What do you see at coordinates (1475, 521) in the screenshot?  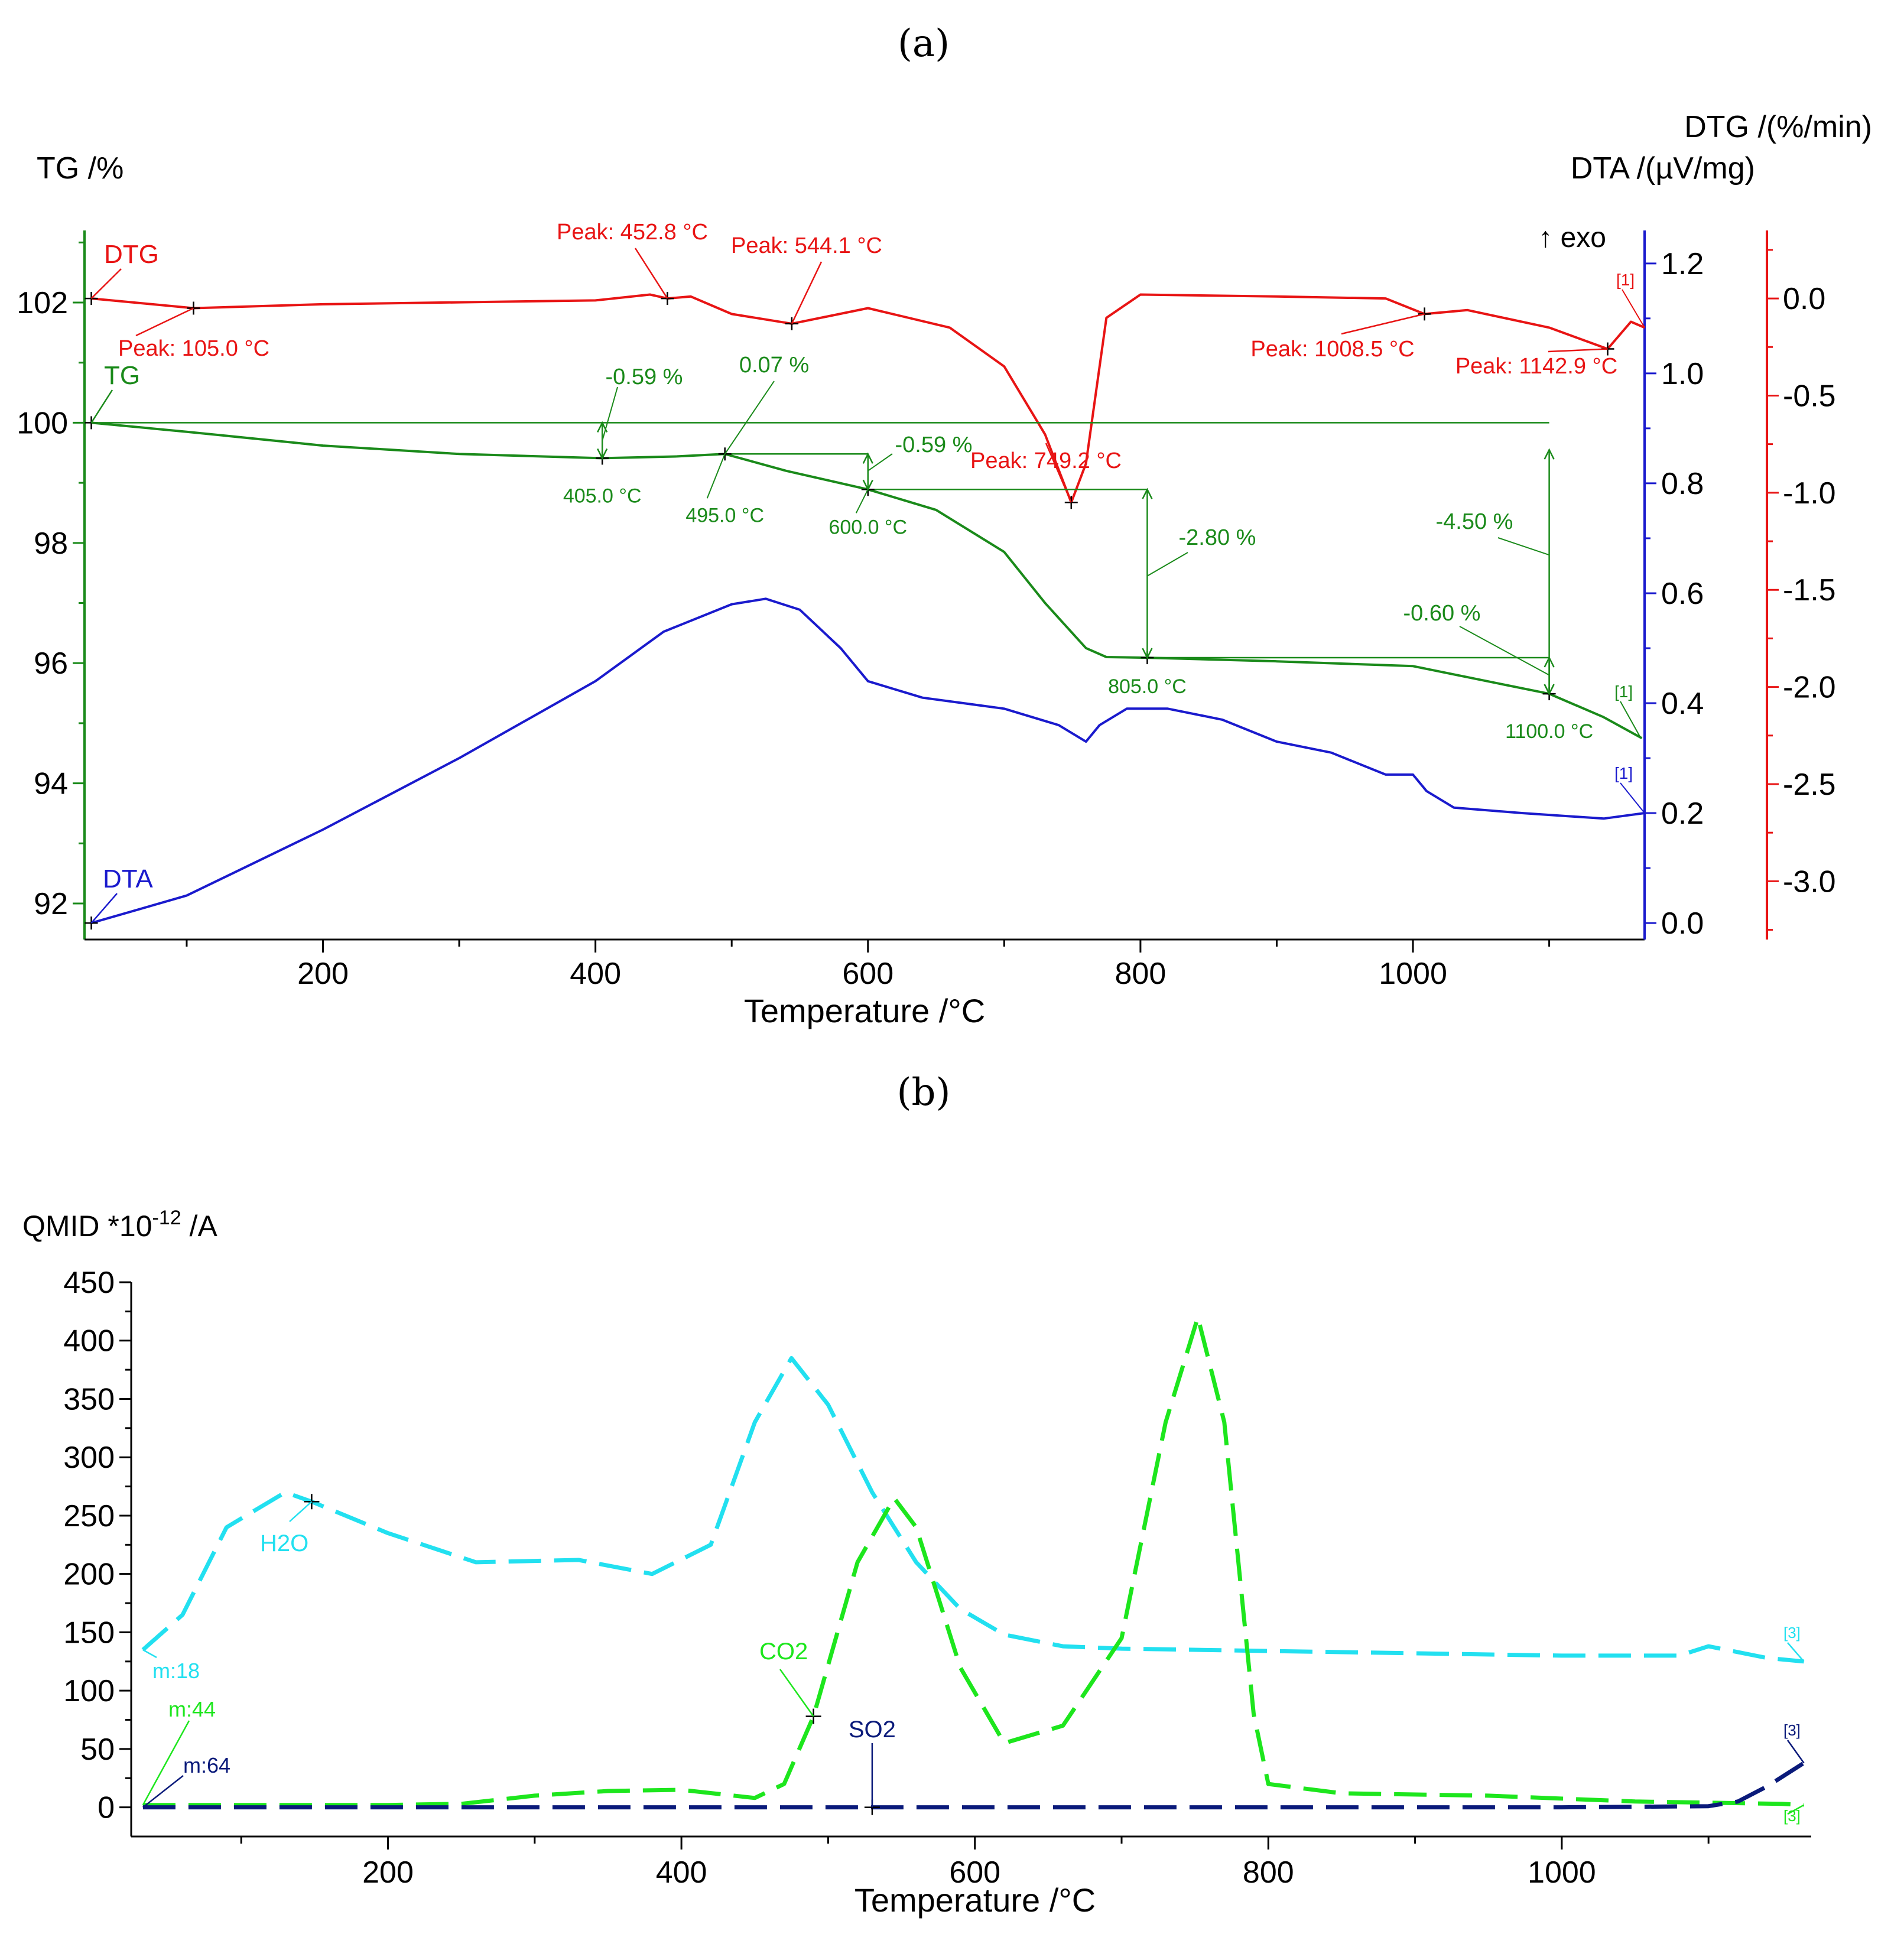 I see `tg-step-label-5: -4.50 %` at bounding box center [1475, 521].